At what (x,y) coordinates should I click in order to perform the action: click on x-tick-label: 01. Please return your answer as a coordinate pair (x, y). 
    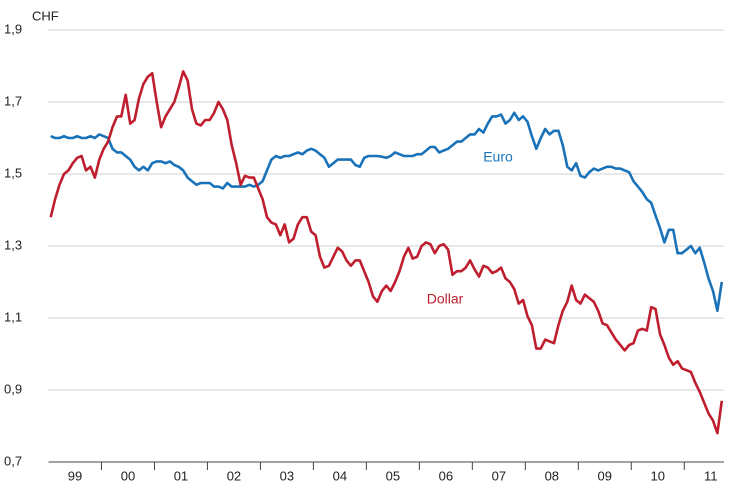
    Looking at the image, I should click on (181, 475).